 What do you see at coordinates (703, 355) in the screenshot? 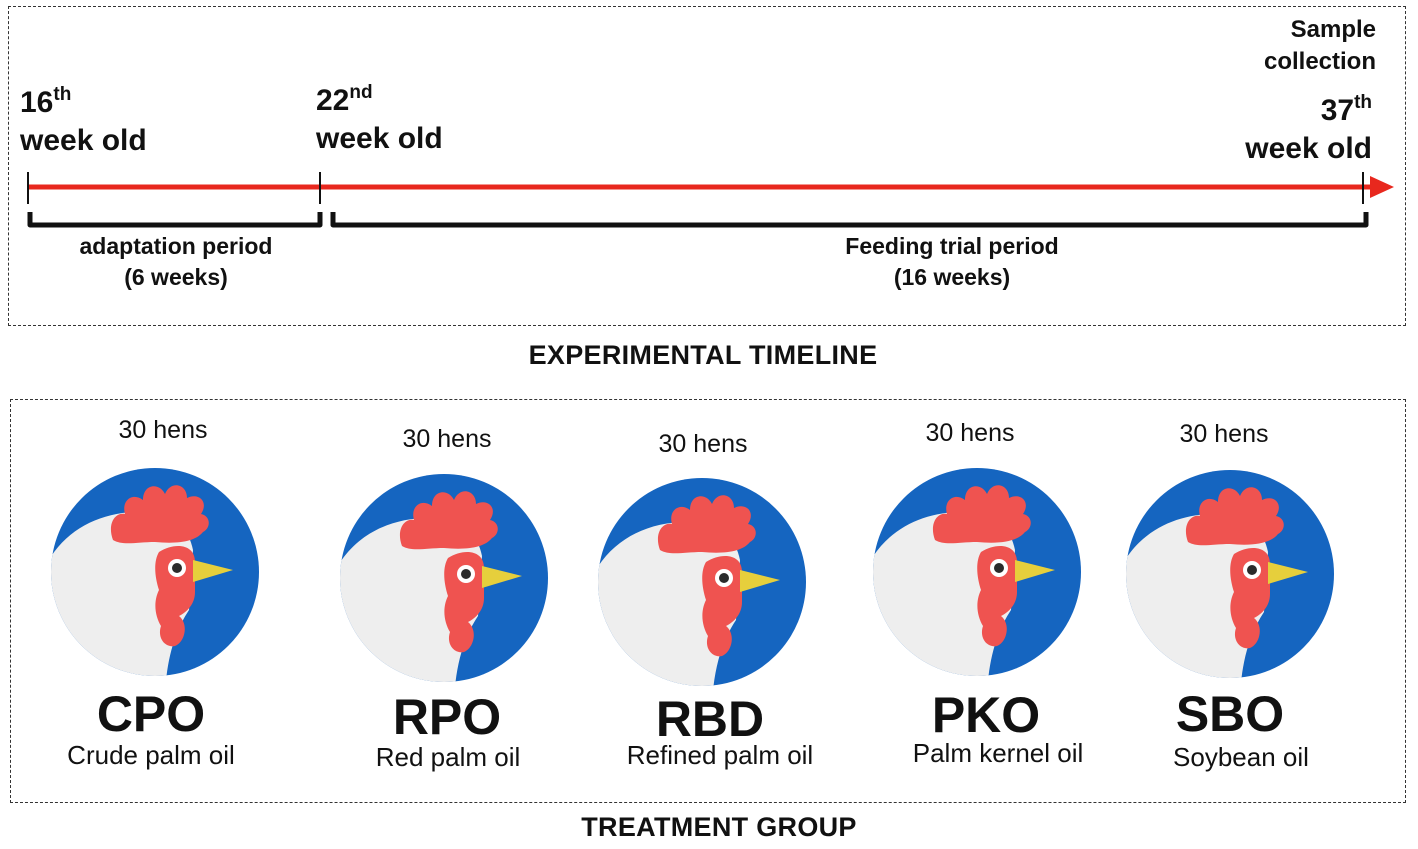
I see `timeline-title: EXPERIMENTAL TIMELINE` at bounding box center [703, 355].